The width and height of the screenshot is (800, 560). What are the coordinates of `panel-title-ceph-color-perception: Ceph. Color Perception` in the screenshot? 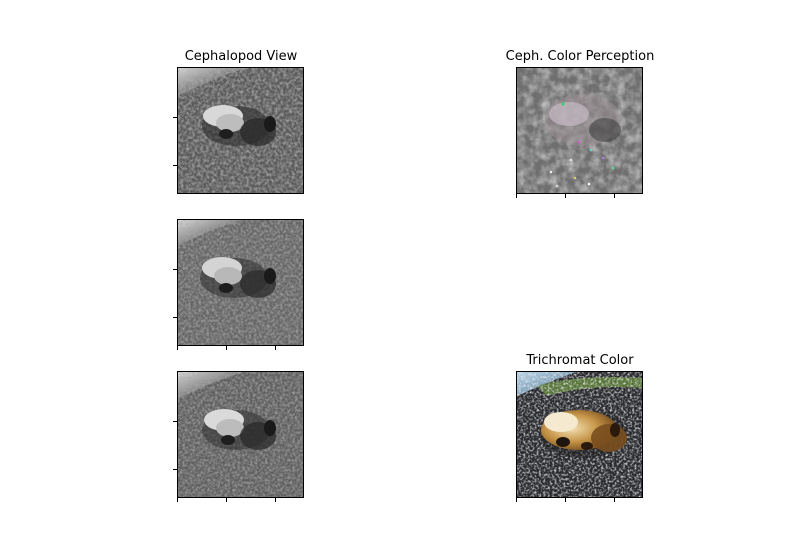 It's located at (580, 56).